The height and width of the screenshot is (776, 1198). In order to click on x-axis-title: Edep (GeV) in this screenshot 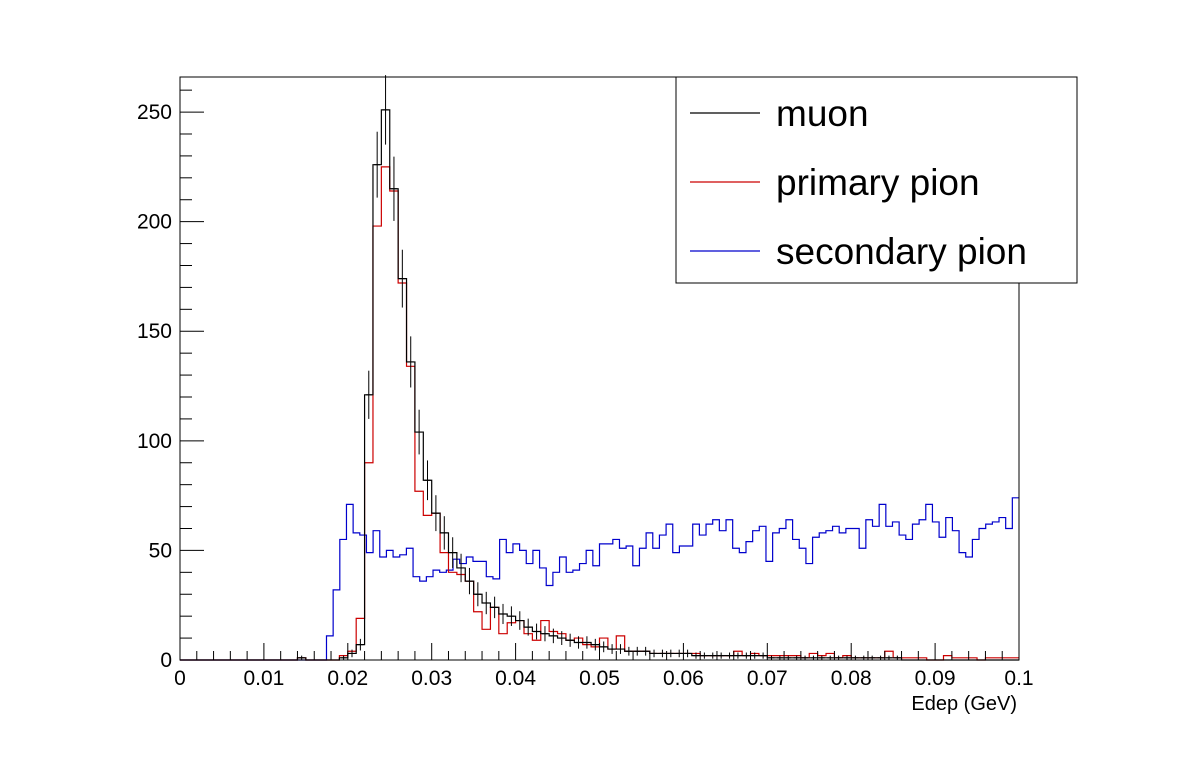, I will do `click(964, 704)`.